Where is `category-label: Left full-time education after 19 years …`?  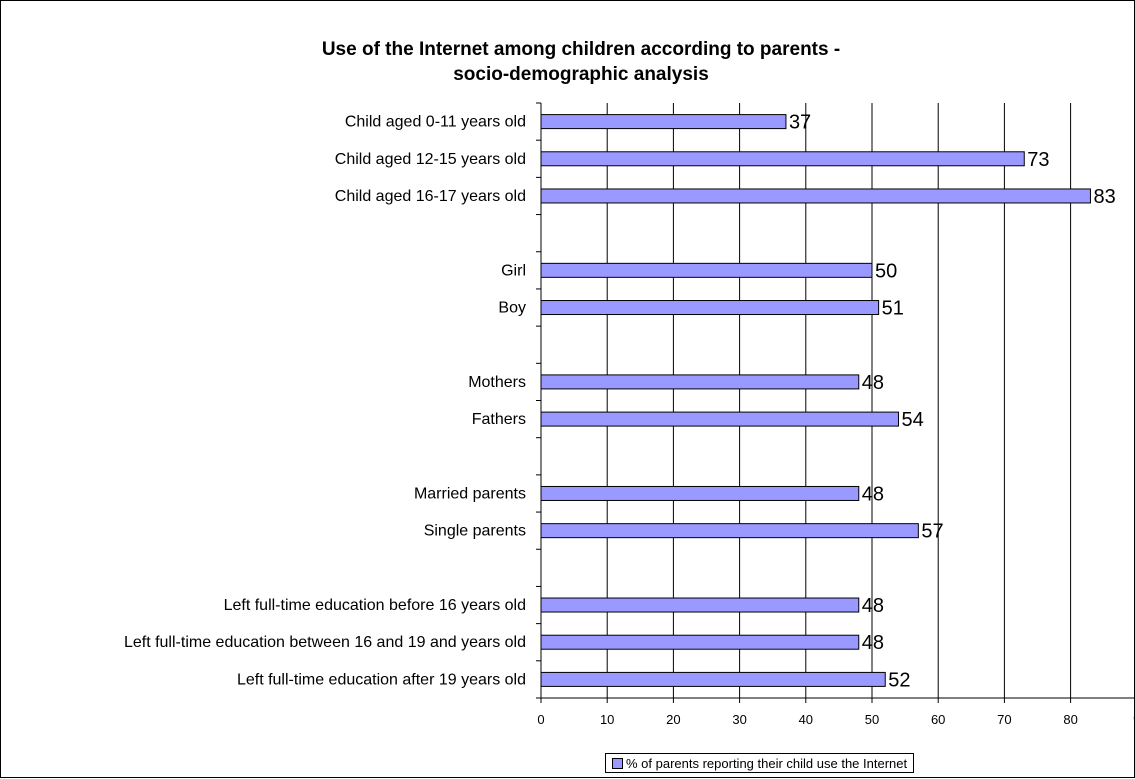
category-label: Left full-time education after 19 years … is located at coordinates (381, 679).